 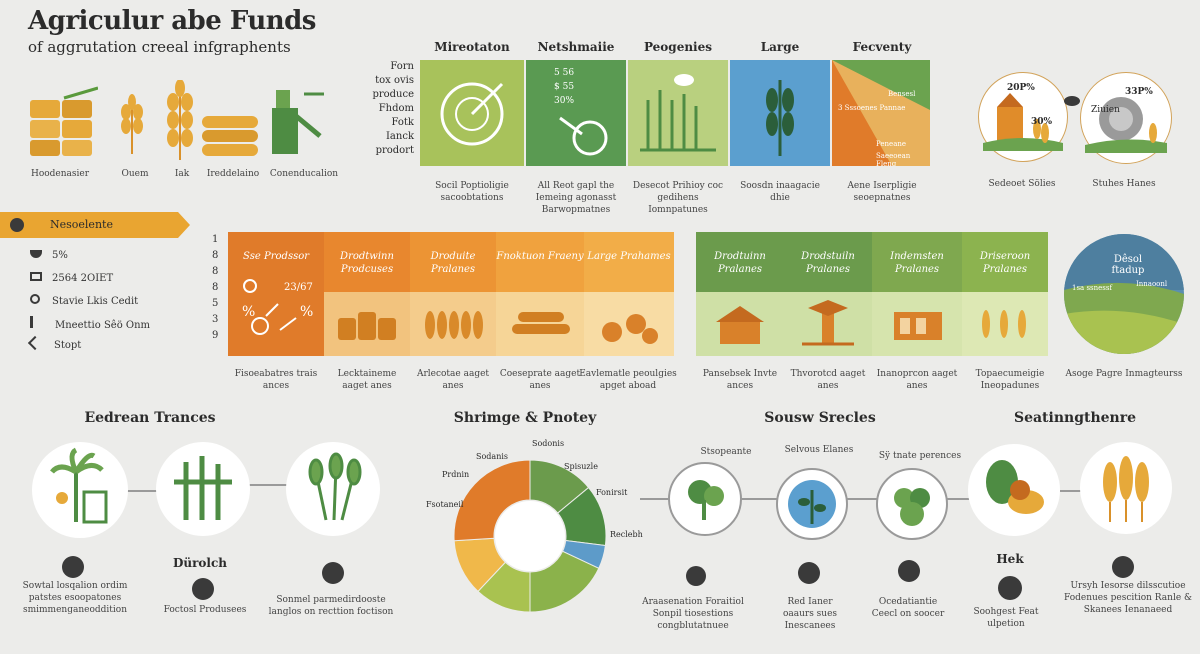 I want to click on bread-loaves-icon, so click(x=230, y=134).